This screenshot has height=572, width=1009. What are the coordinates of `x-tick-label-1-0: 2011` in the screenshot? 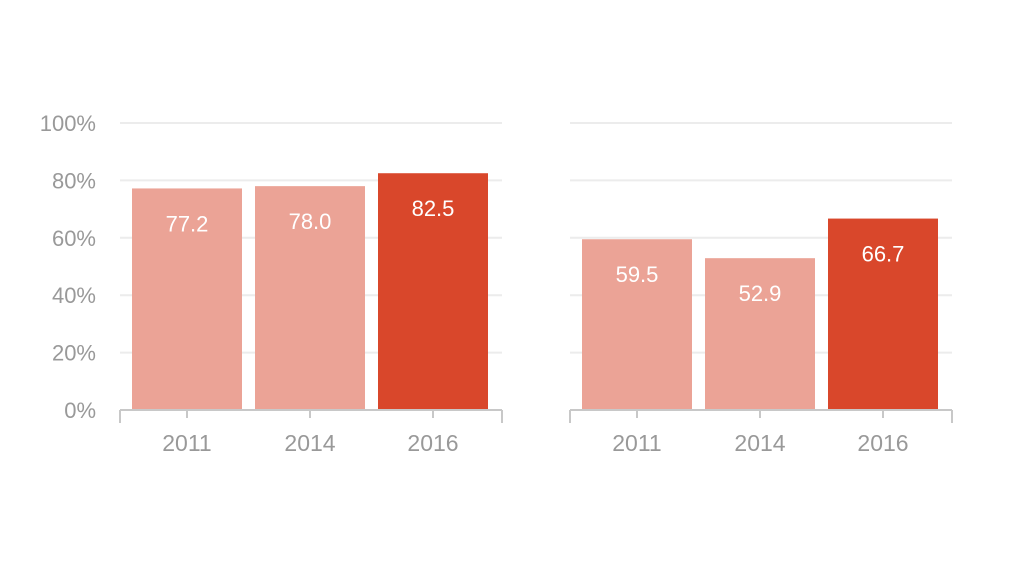 It's located at (636, 443).